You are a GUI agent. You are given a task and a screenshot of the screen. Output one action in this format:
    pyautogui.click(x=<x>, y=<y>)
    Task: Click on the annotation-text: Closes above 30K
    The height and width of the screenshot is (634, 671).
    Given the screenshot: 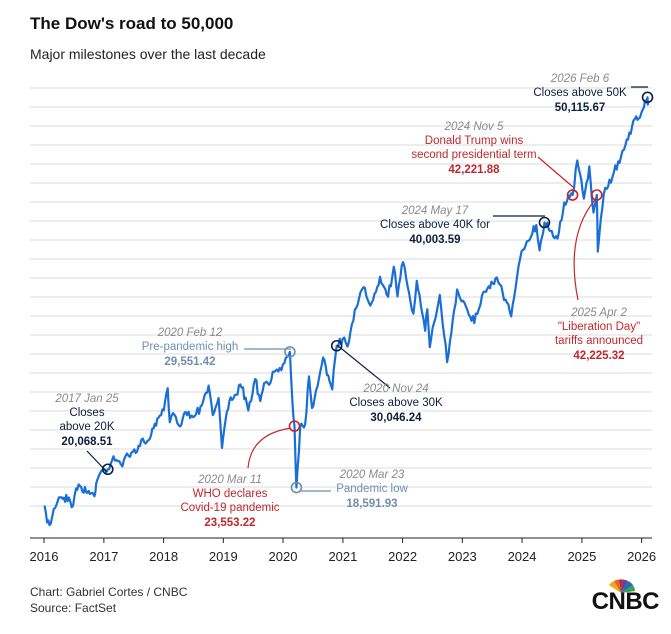 What is the action you would take?
    pyautogui.click(x=396, y=403)
    